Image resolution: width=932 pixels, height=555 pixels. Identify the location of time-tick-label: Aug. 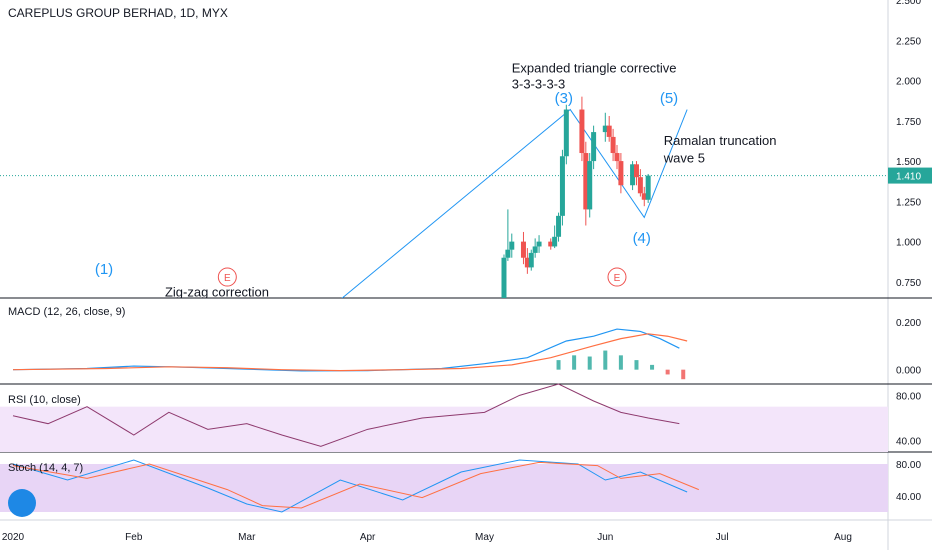
(843, 537).